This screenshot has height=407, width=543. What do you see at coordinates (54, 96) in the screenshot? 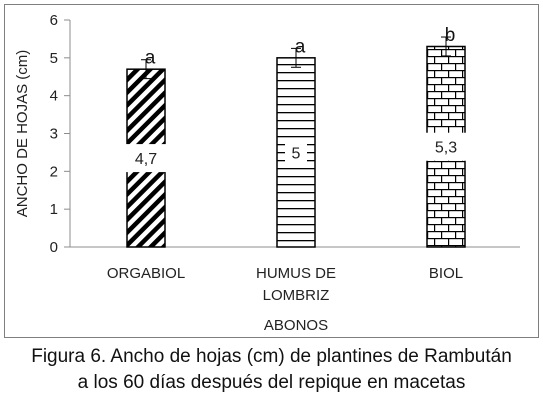
I see `y-tick-label: 4` at bounding box center [54, 96].